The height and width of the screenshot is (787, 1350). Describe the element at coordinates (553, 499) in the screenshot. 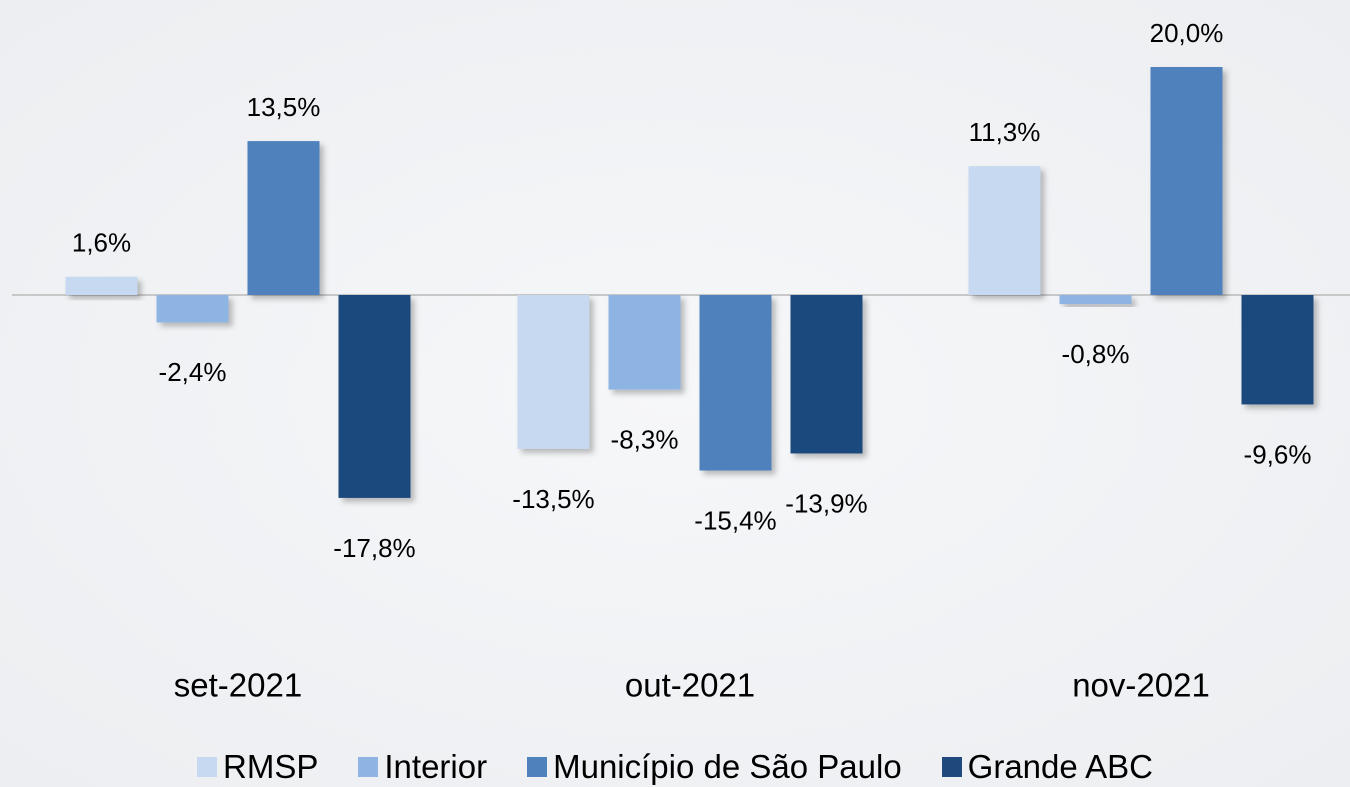

I see `value-label: -13,5%` at that location.